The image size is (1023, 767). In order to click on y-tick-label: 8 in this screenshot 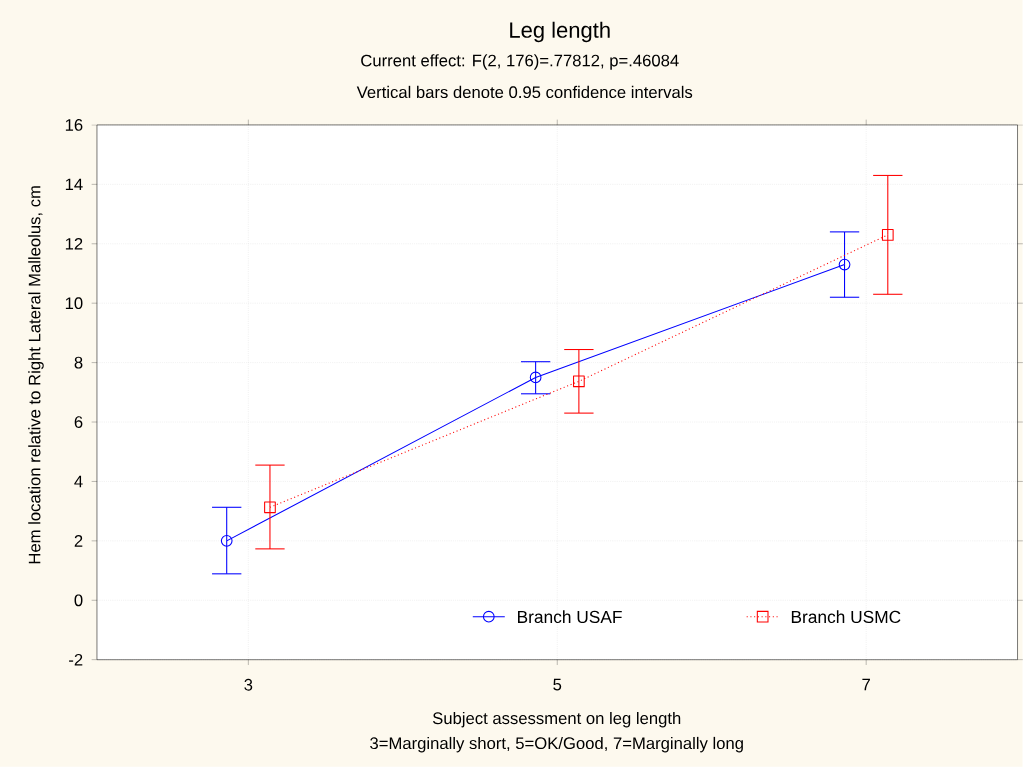, I will do `click(78, 362)`.